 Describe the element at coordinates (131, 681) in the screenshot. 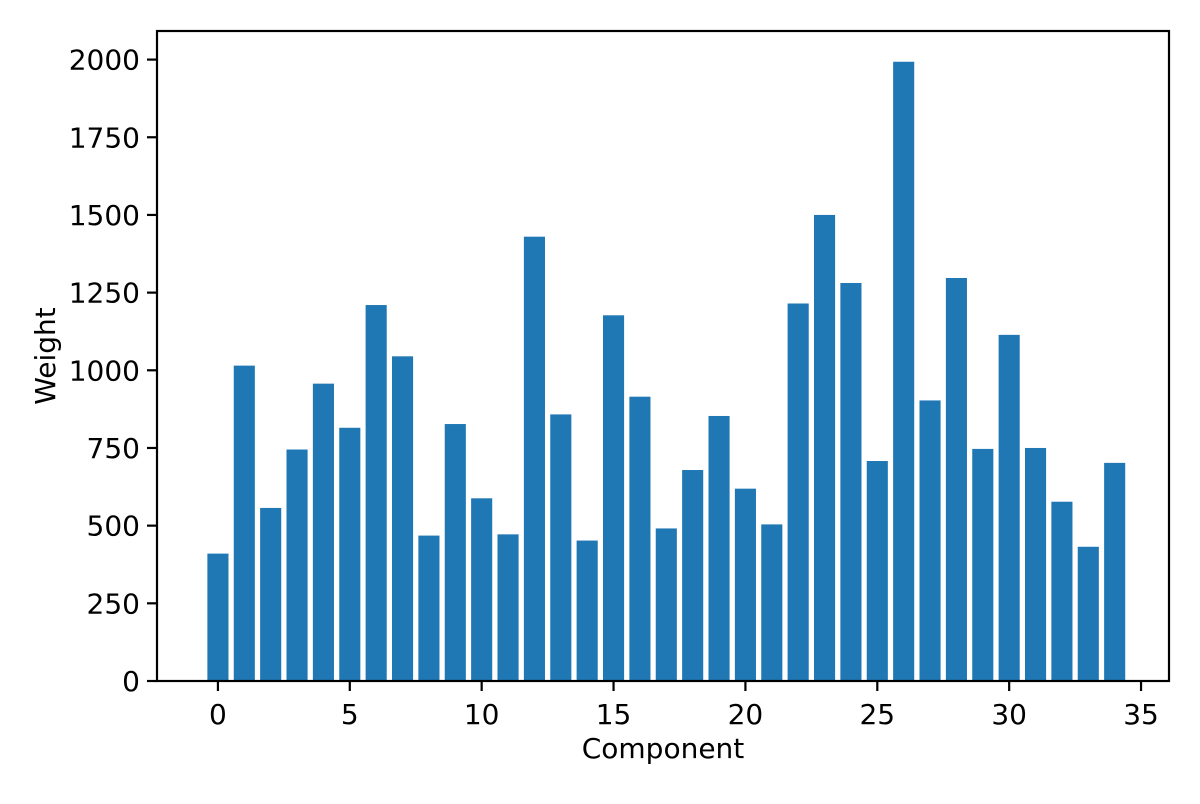

I see `y-tick-label-0: 0` at that location.